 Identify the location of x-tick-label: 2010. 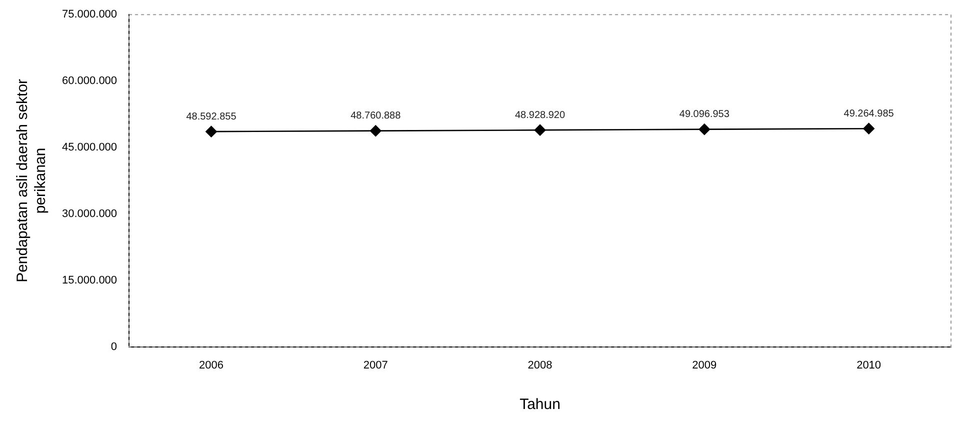
(869, 365).